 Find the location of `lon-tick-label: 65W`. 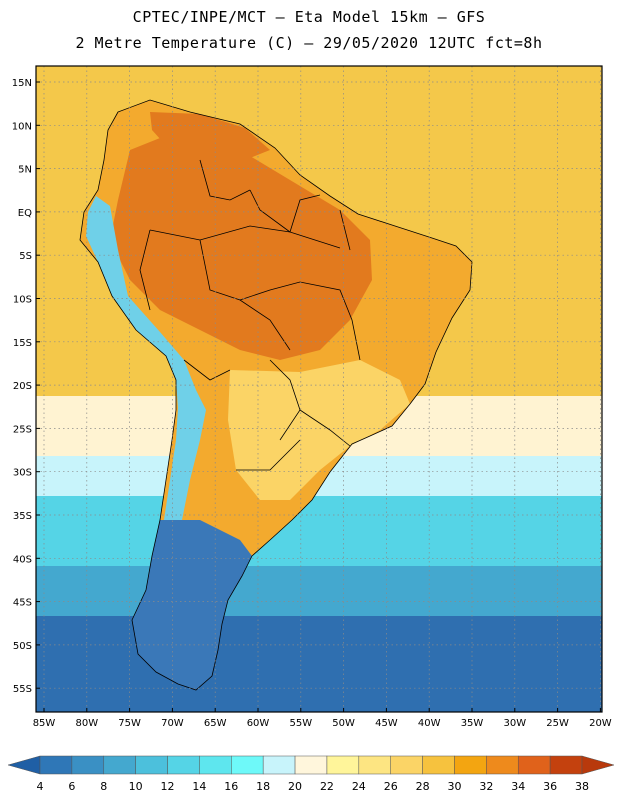

lon-tick-label: 65W is located at coordinates (215, 723).